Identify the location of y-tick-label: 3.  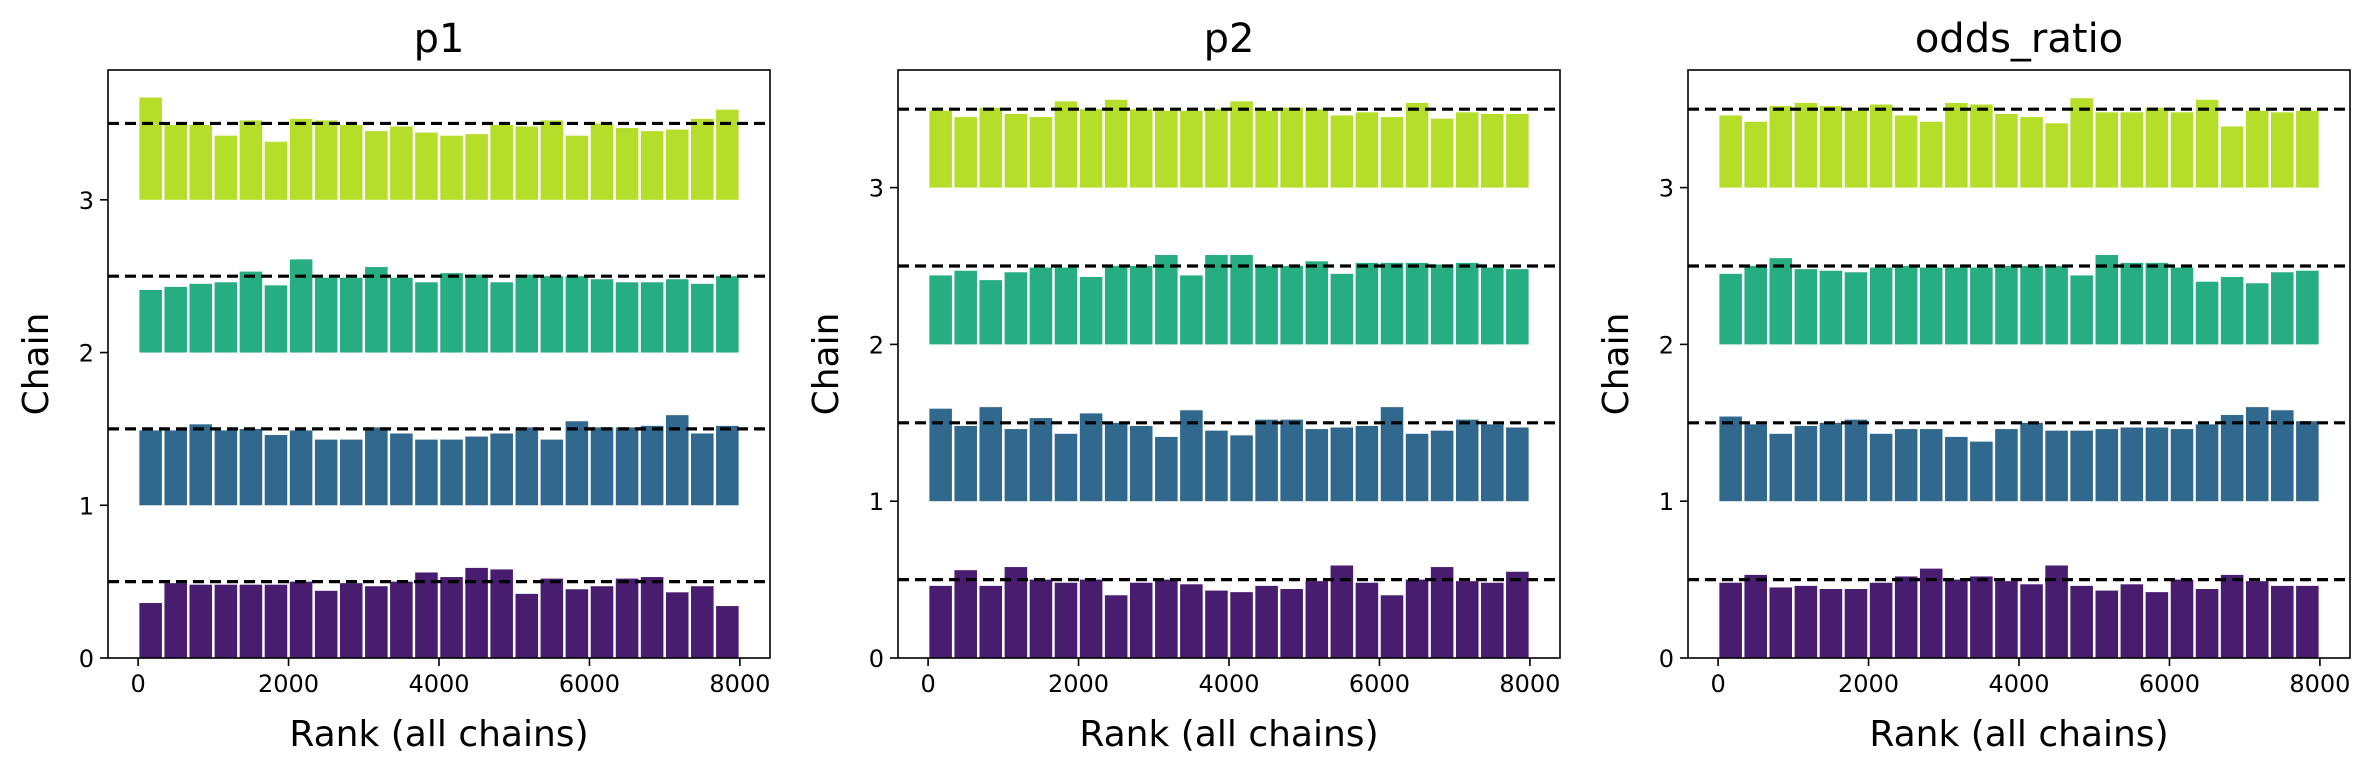
(86, 201).